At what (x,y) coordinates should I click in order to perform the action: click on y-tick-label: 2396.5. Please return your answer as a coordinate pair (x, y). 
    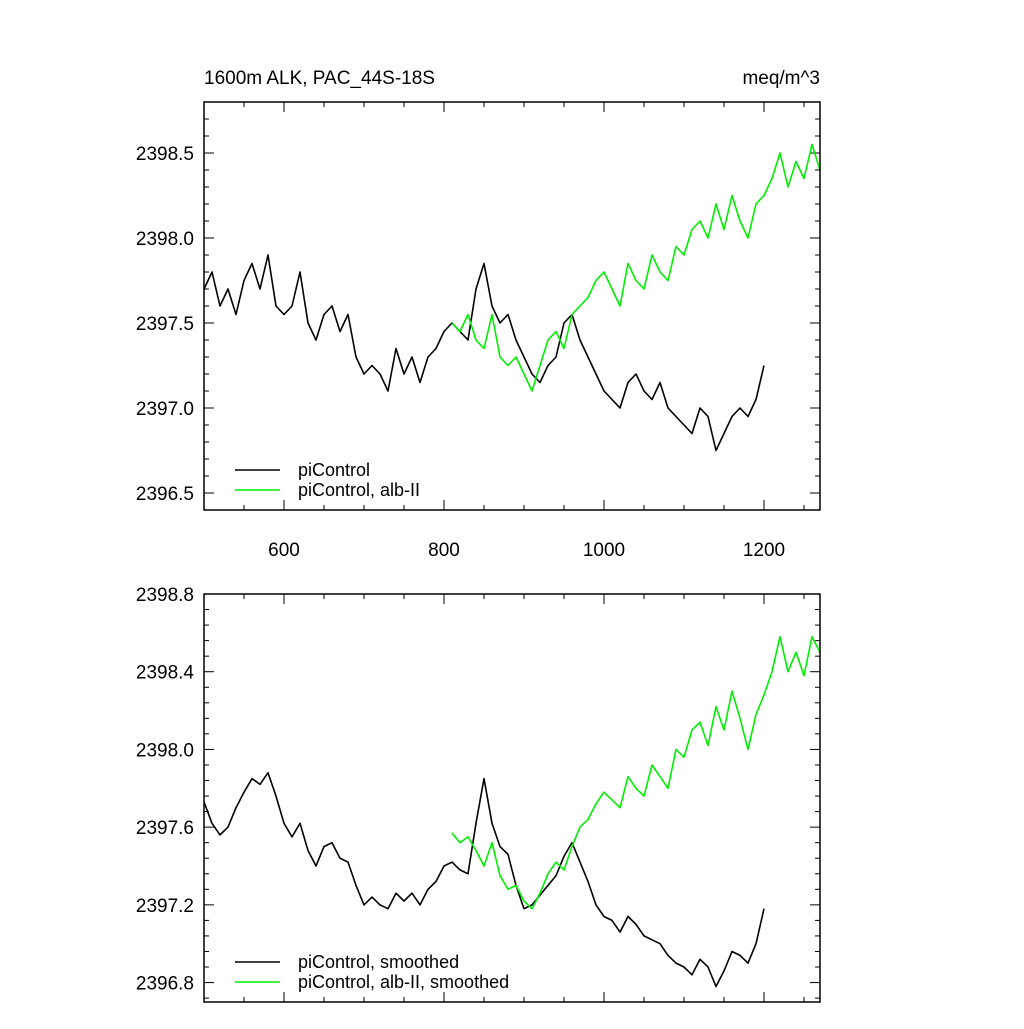
    Looking at the image, I should click on (165, 494).